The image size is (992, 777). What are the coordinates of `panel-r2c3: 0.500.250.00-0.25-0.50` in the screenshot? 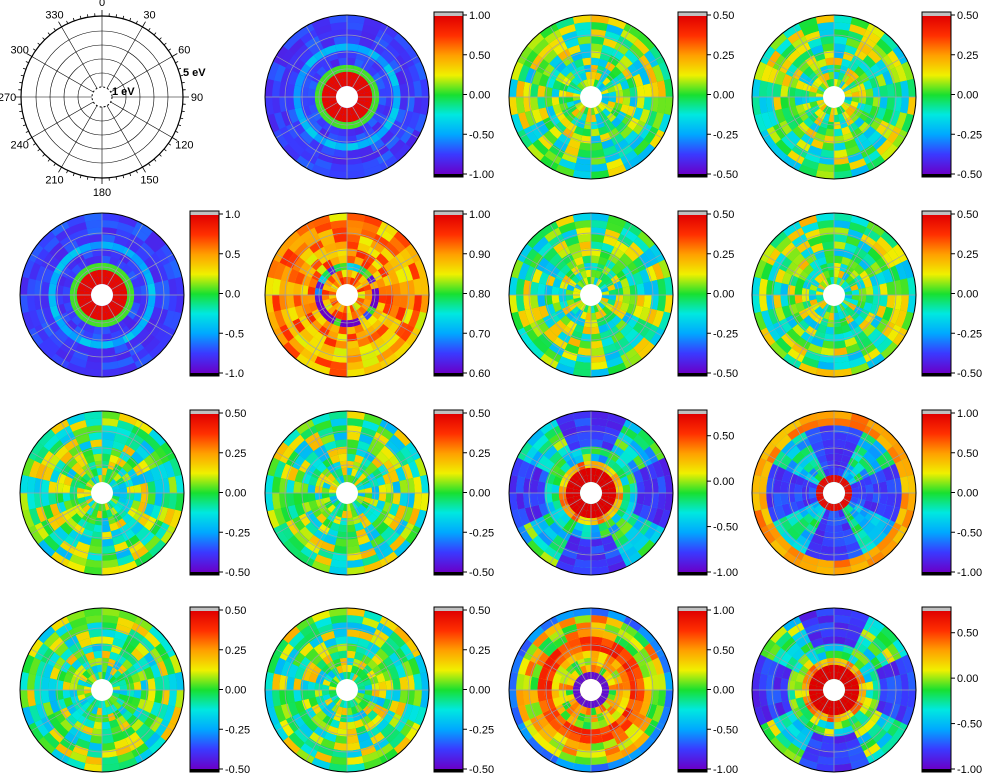 It's located at (623, 294).